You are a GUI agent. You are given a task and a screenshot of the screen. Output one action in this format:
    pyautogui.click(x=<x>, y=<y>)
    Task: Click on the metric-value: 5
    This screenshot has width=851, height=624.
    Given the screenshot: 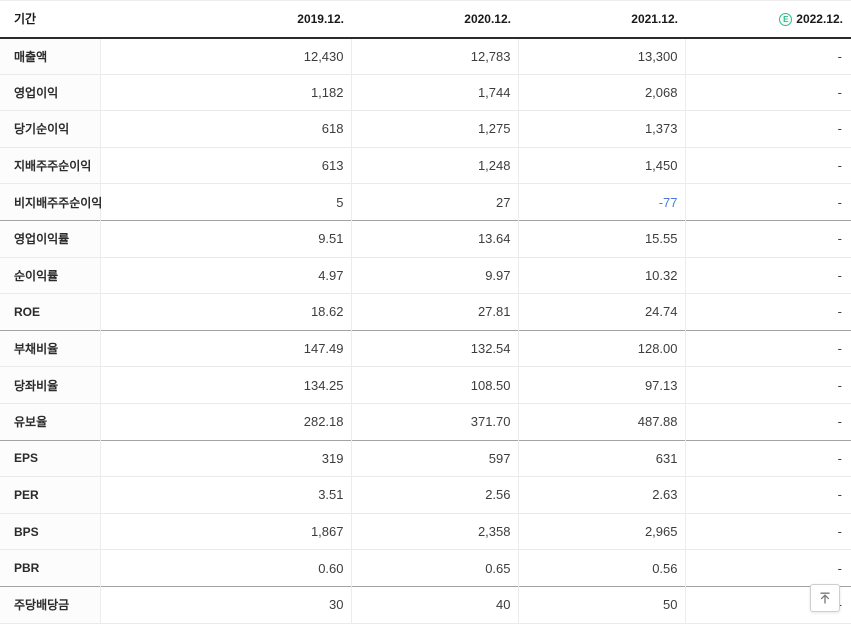 What is the action you would take?
    pyautogui.click(x=225, y=202)
    